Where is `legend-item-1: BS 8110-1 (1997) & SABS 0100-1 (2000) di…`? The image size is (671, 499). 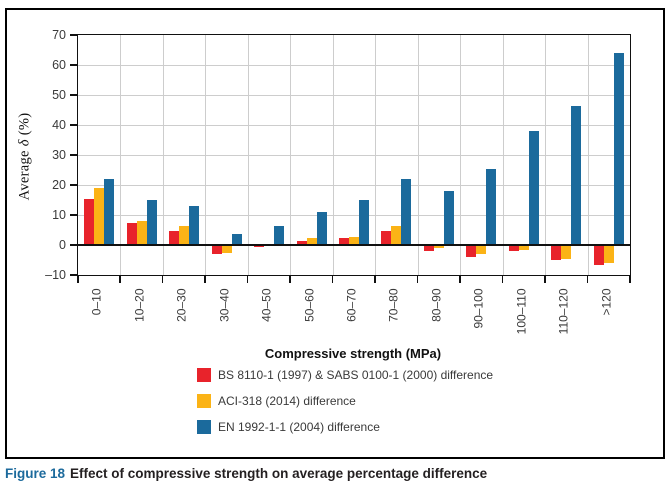 legend-item-1: BS 8110-1 (1997) & SABS 0100-1 (2000) di… is located at coordinates (345, 374).